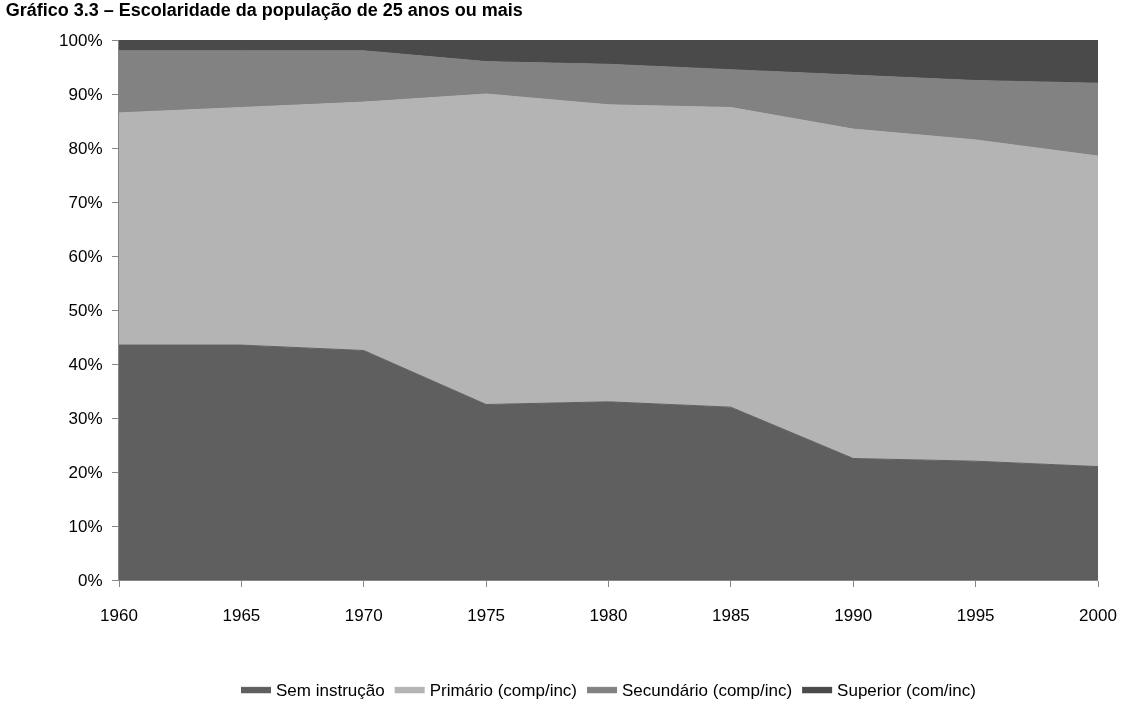 This screenshot has width=1140, height=722. What do you see at coordinates (1098, 616) in the screenshot?
I see `x-tick-label: 2000` at bounding box center [1098, 616].